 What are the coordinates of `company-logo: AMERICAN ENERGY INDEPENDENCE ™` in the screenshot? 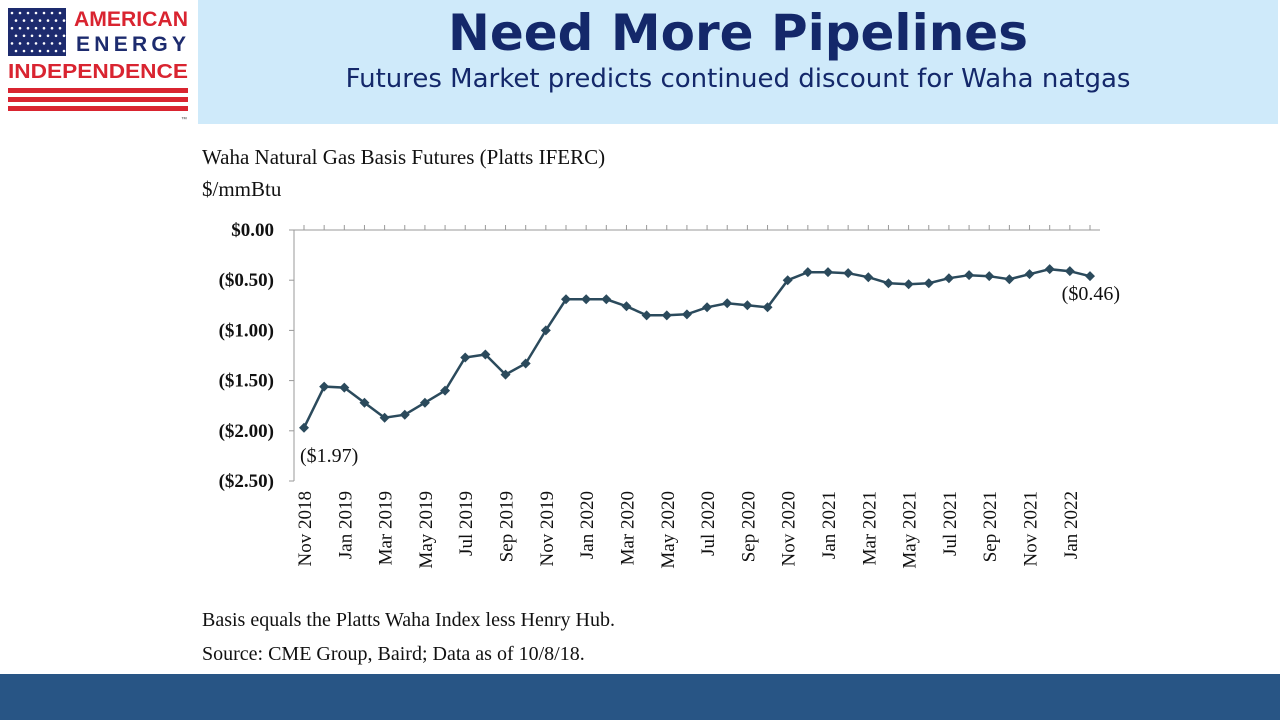 It's located at (99, 62).